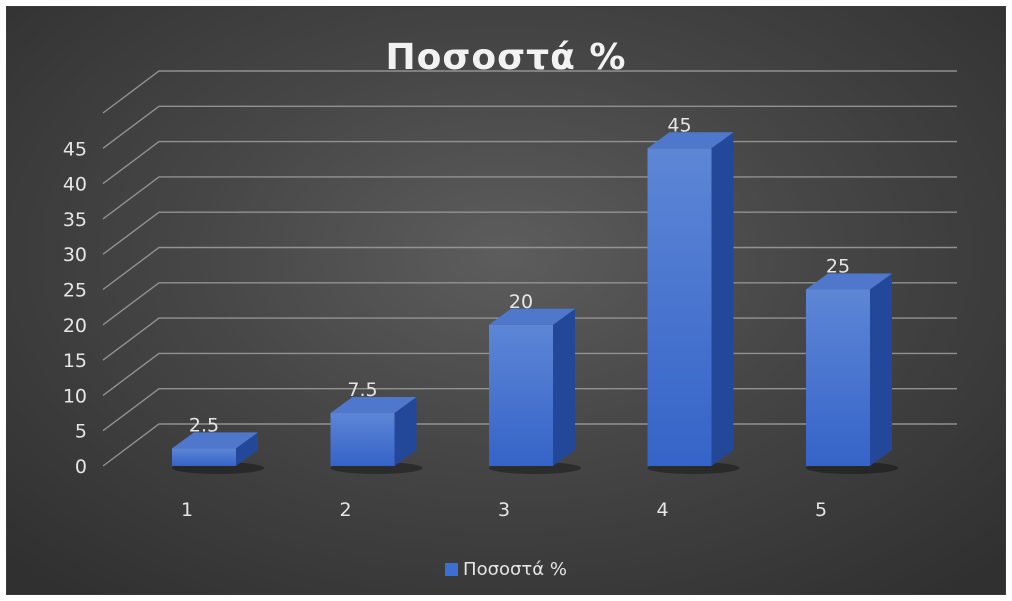 The height and width of the screenshot is (601, 1012). What do you see at coordinates (504, 510) in the screenshot?
I see `x-tick-label: 3` at bounding box center [504, 510].